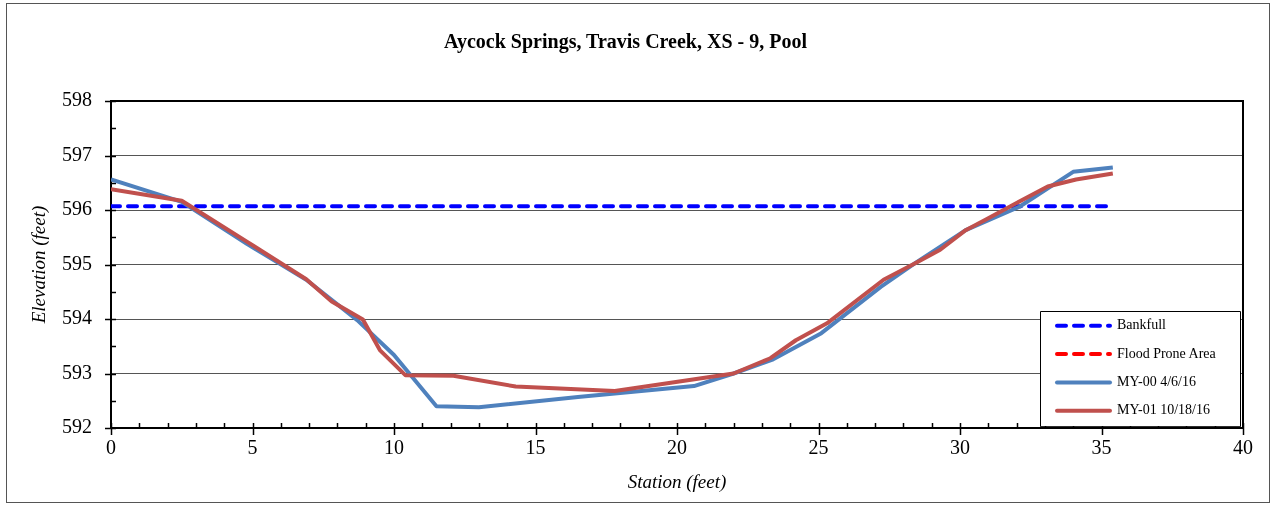  Describe the element at coordinates (677, 481) in the screenshot. I see `x-axis-title: Station (feet)` at that location.